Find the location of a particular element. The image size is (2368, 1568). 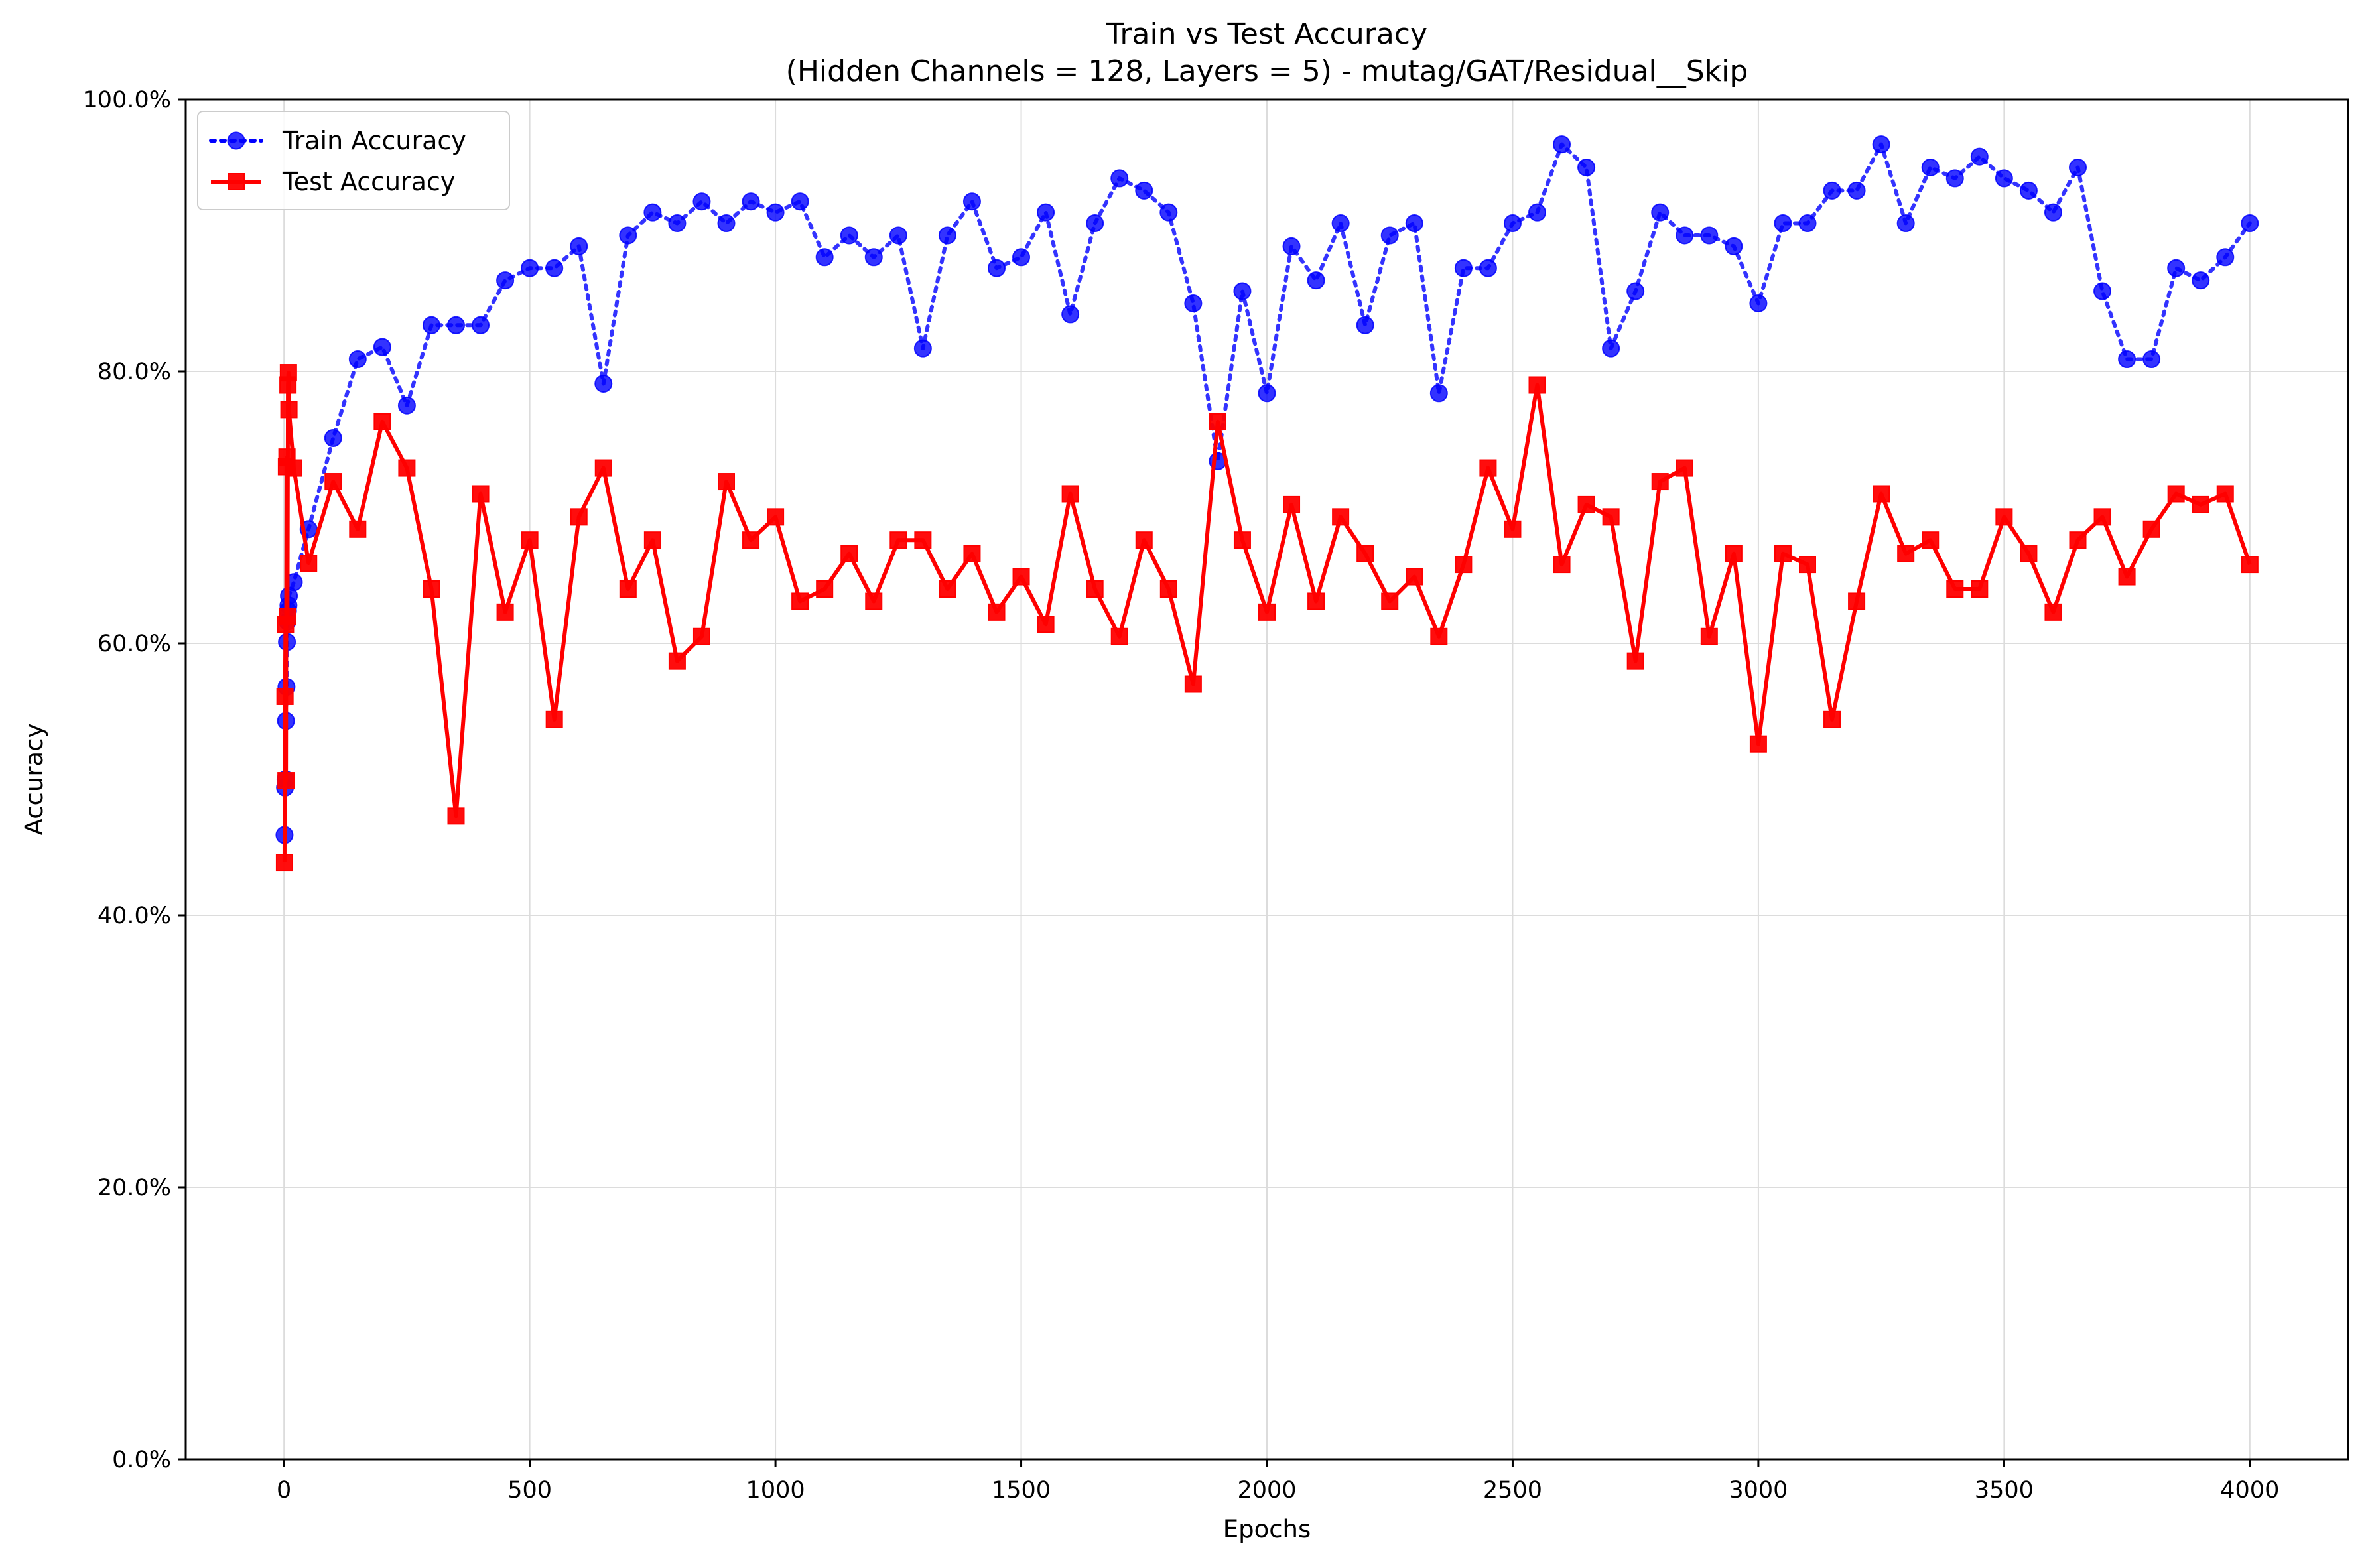

x-tick-label: 3000 is located at coordinates (1758, 1491).